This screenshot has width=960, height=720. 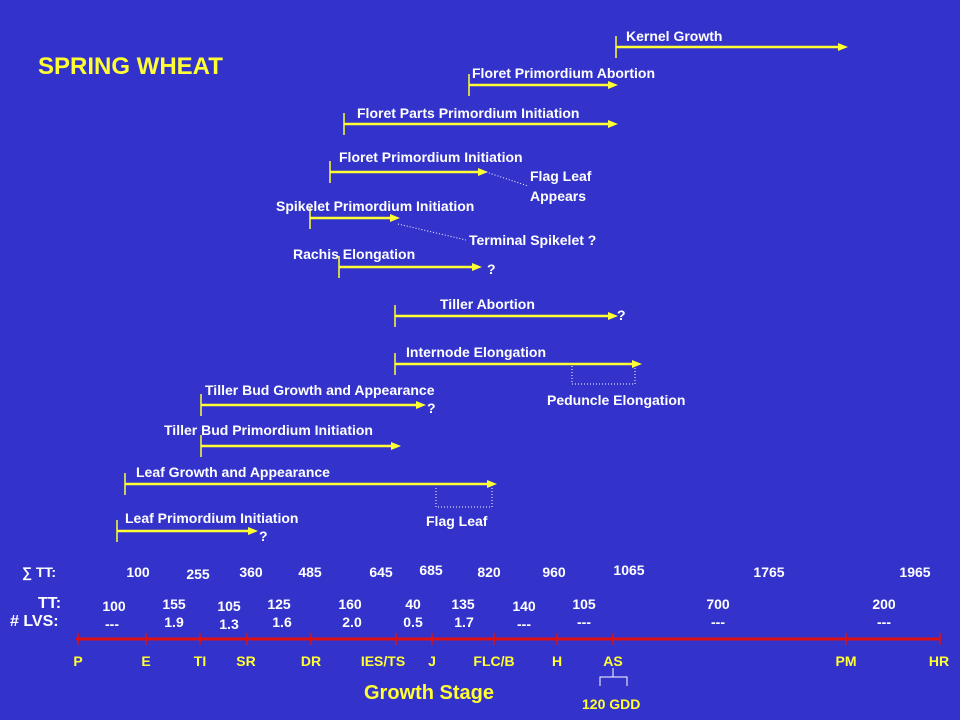 What do you see at coordinates (463, 604) in the screenshot?
I see `interval-tt-value: 135` at bounding box center [463, 604].